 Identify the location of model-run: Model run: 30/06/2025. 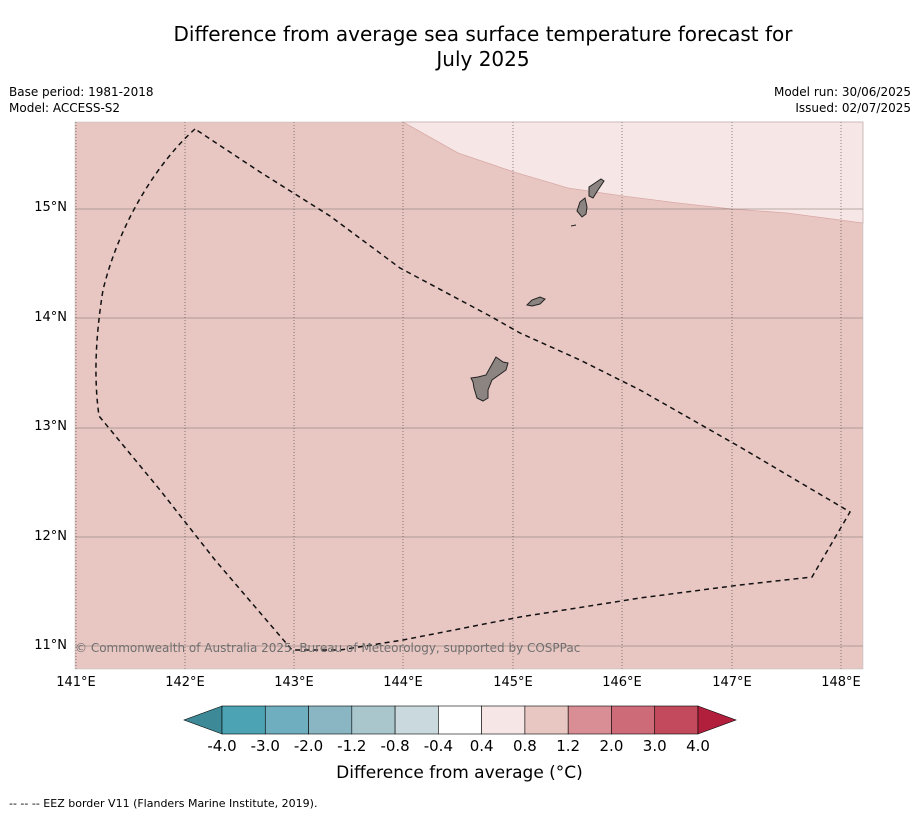
(842, 92).